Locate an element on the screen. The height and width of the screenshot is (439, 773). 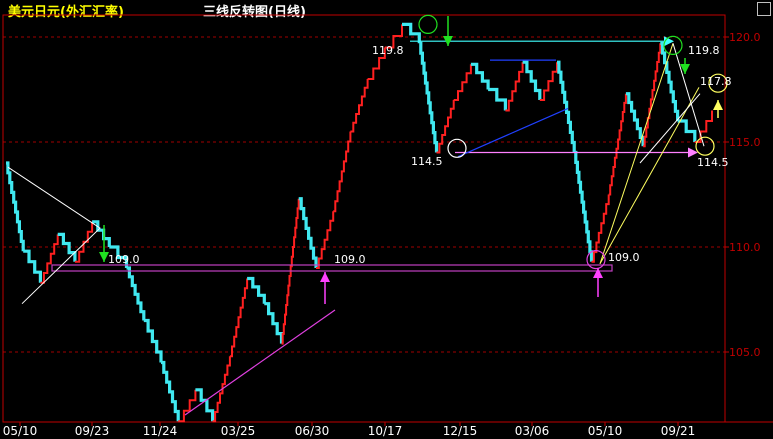
x-tick-label: 10/17 is located at coordinates (385, 431).